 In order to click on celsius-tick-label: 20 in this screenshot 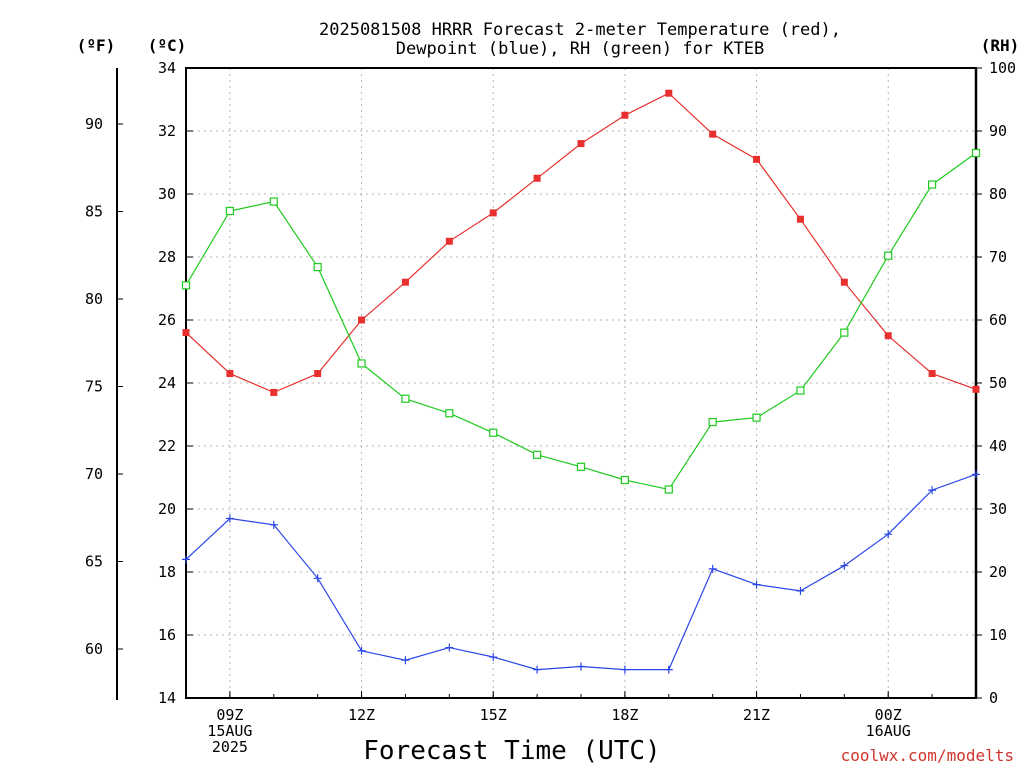, I will do `click(167, 509)`.